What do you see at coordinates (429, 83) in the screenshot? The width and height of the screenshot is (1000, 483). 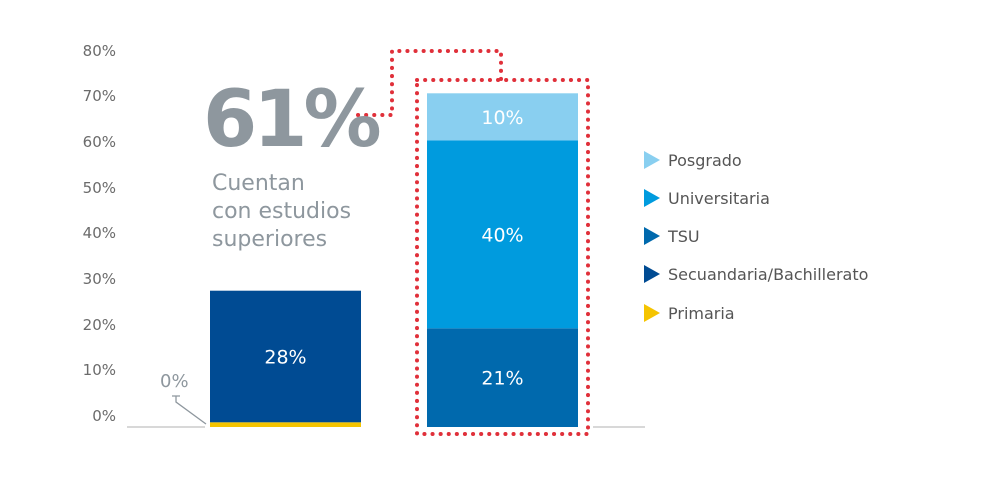 I see `highlight-connector` at bounding box center [429, 83].